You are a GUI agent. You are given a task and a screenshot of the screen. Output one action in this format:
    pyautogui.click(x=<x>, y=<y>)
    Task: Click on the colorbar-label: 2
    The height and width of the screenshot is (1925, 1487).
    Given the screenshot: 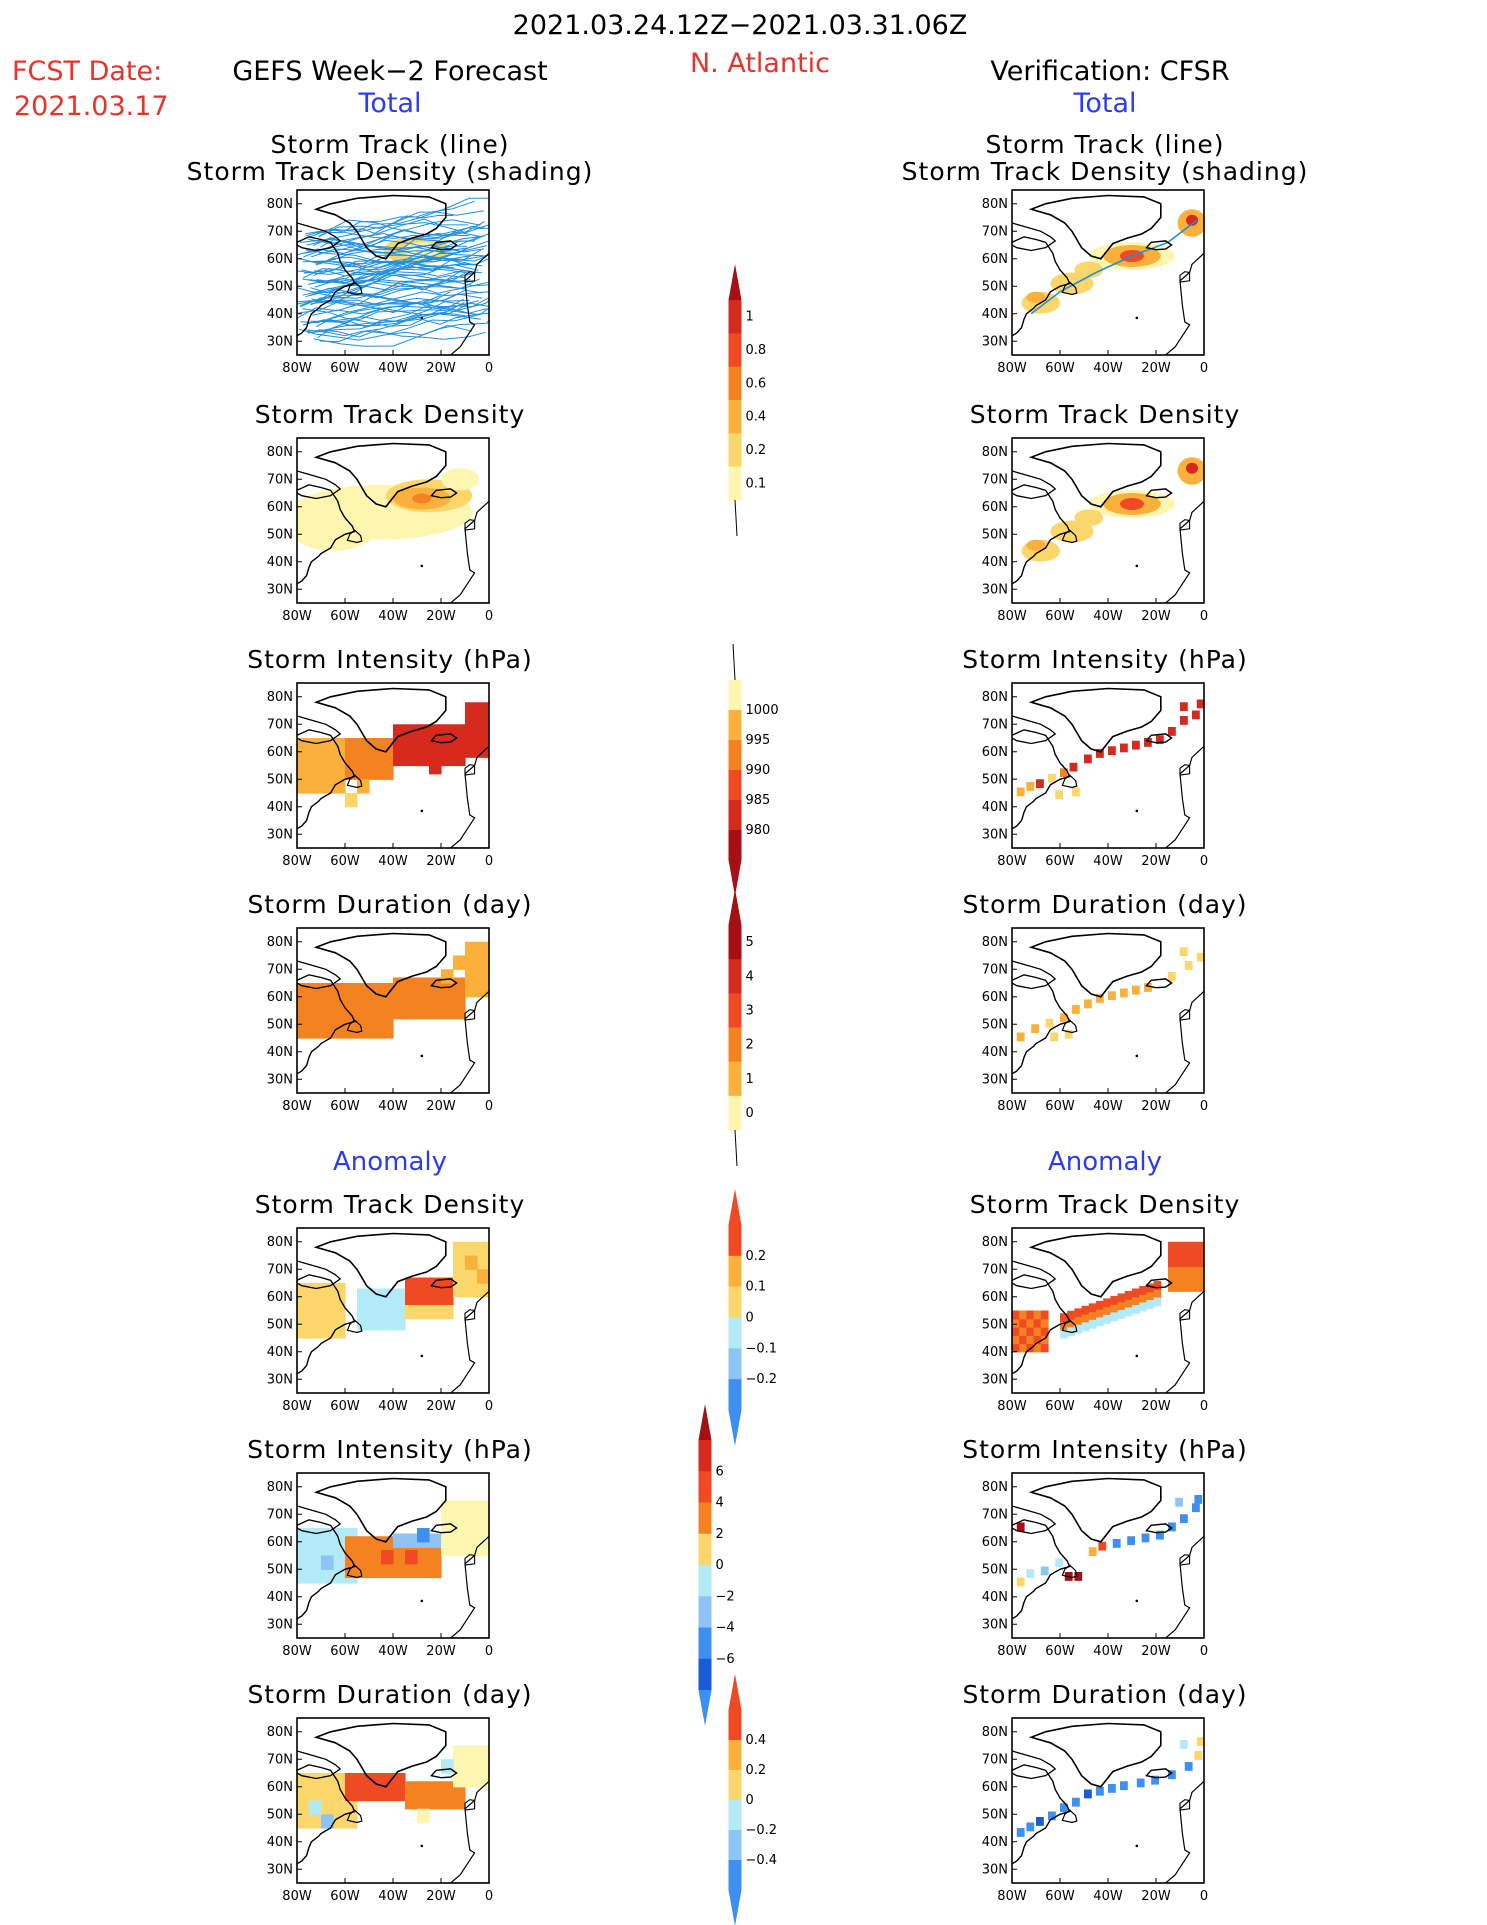 What is the action you would take?
    pyautogui.click(x=720, y=1534)
    